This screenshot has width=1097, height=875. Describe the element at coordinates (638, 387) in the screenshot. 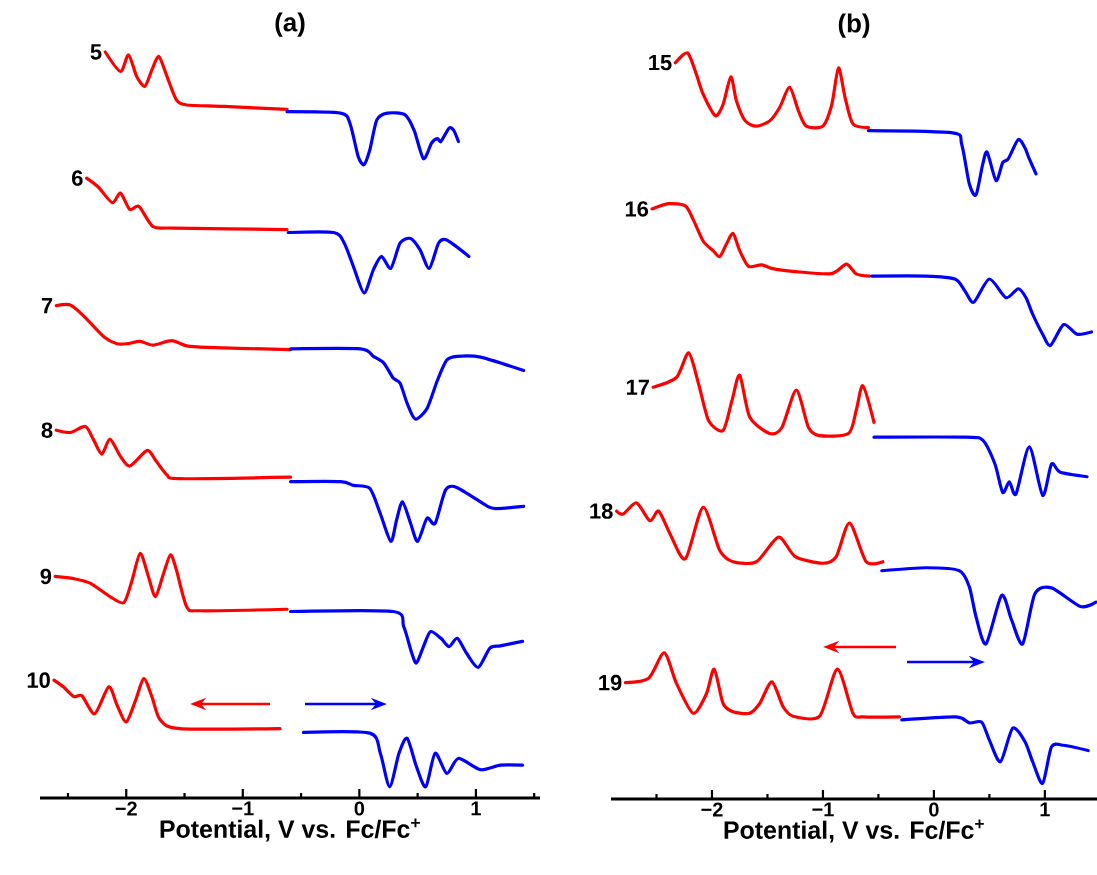

I see `series-label: 17` at that location.